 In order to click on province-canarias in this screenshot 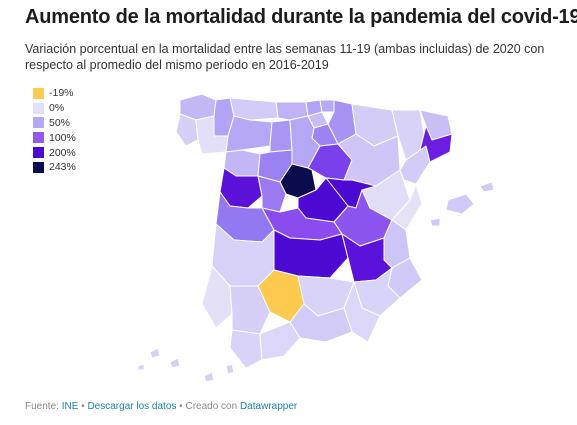, I will do `click(186, 365)`.